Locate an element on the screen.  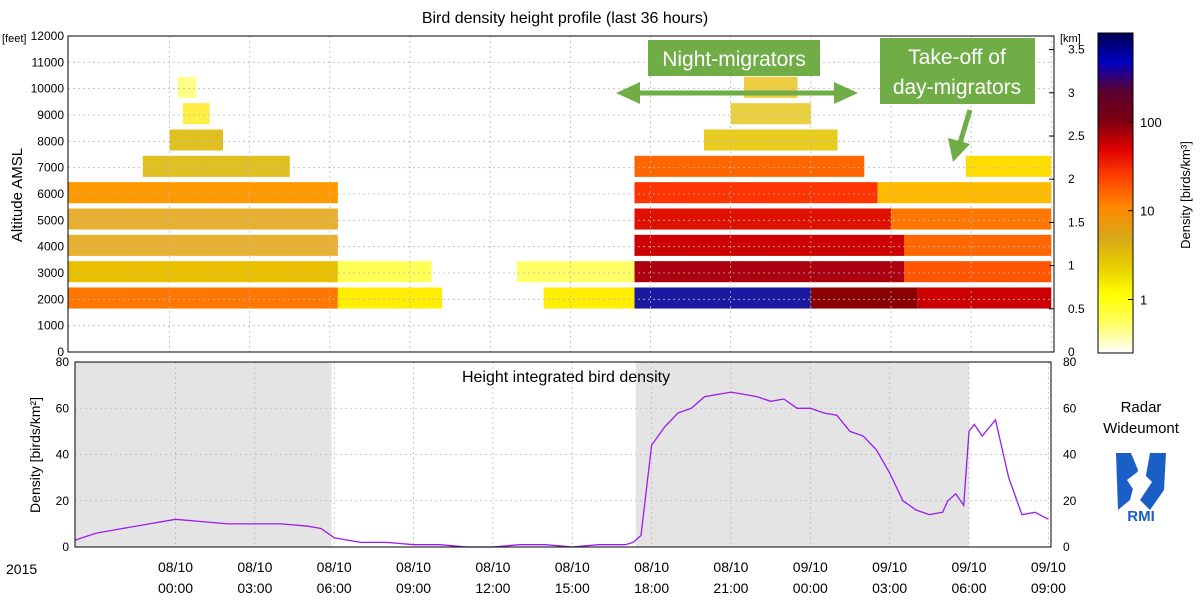
altitude-tick-label: 9000 is located at coordinates (50, 115).